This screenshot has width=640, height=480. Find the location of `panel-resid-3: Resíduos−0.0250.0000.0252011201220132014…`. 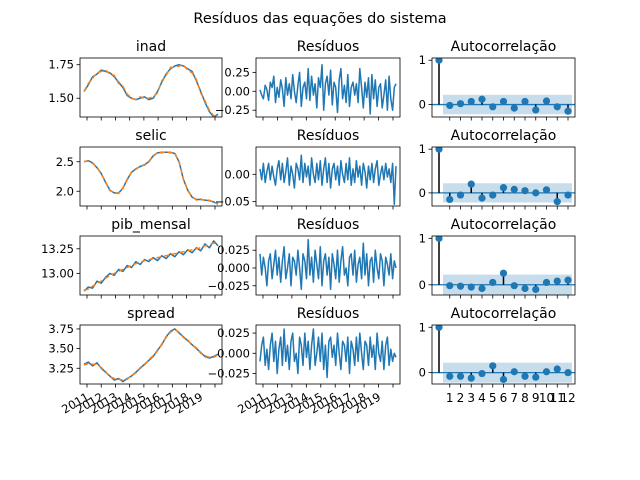

panel-resid-3: Resíduos−0.0250.0000.0252011201220132014… is located at coordinates (304, 361).